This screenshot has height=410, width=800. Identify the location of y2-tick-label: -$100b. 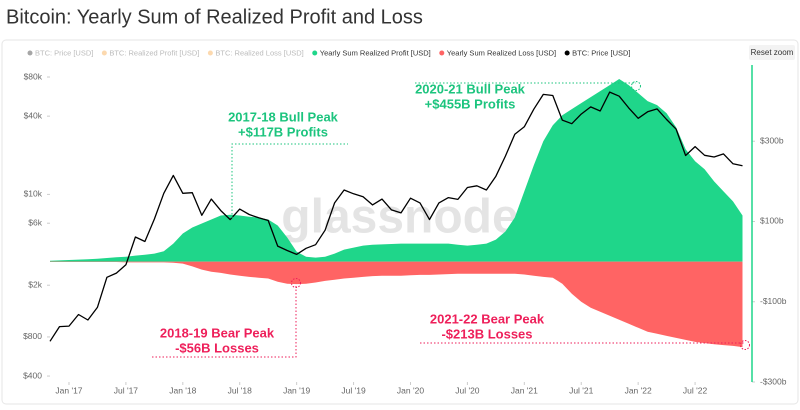
(773, 301).